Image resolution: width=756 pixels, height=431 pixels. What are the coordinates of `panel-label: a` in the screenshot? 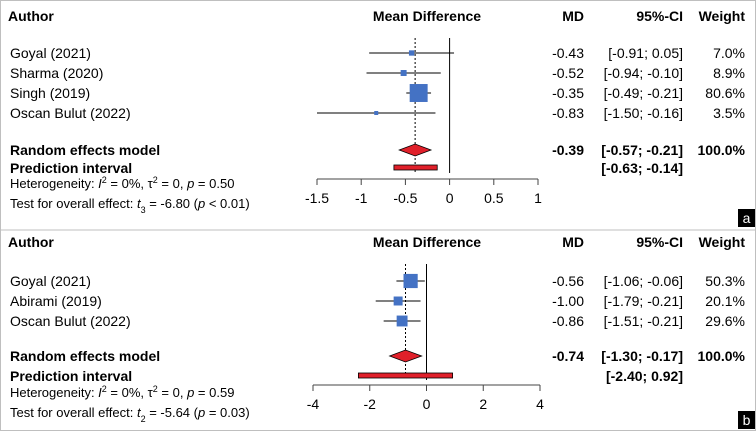 It's located at (747, 218).